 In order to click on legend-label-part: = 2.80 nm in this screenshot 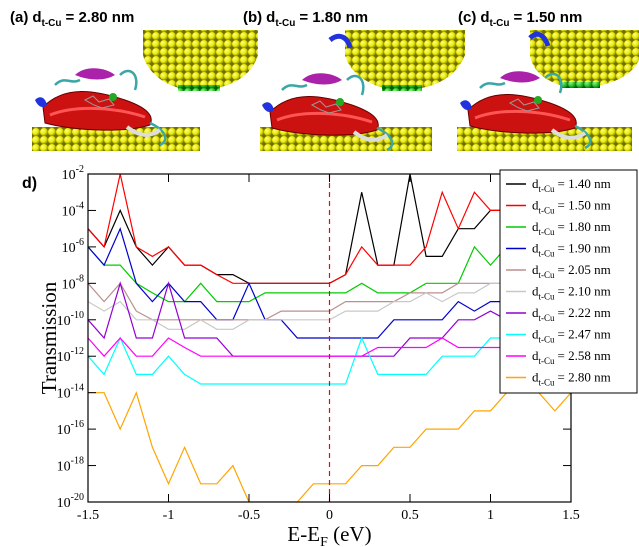, I will do `click(584, 377)`.